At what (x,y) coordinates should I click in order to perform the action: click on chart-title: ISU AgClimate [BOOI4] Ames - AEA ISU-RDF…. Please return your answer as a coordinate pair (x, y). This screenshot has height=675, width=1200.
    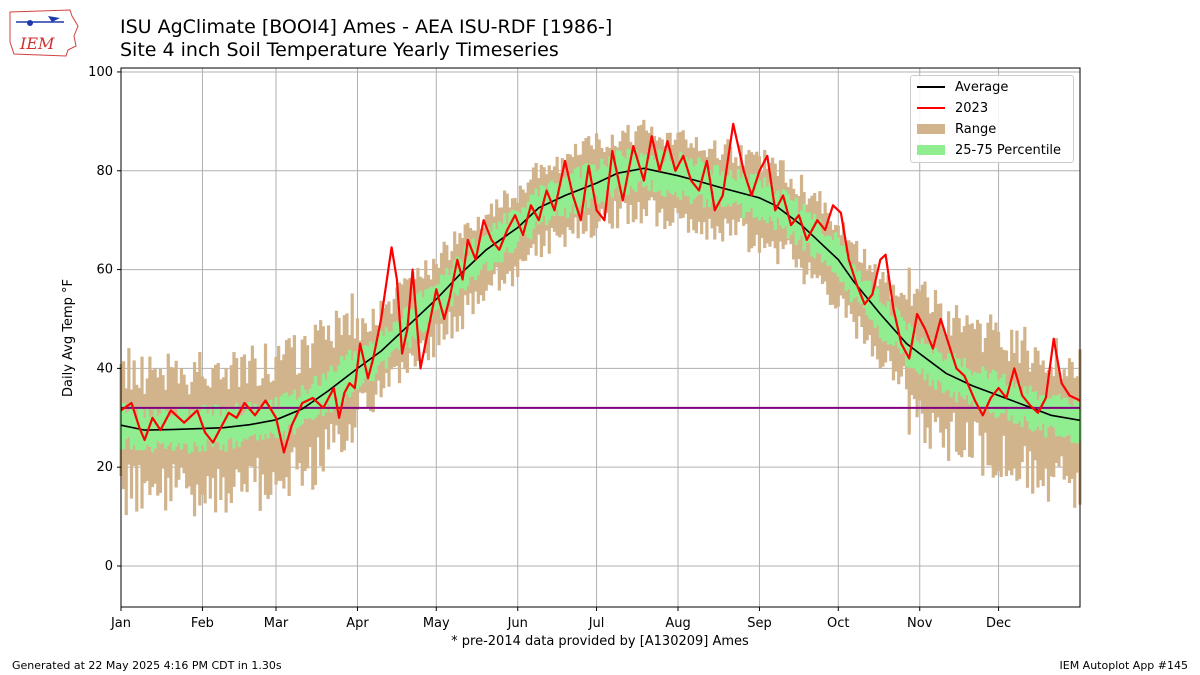
    Looking at the image, I should click on (366, 27).